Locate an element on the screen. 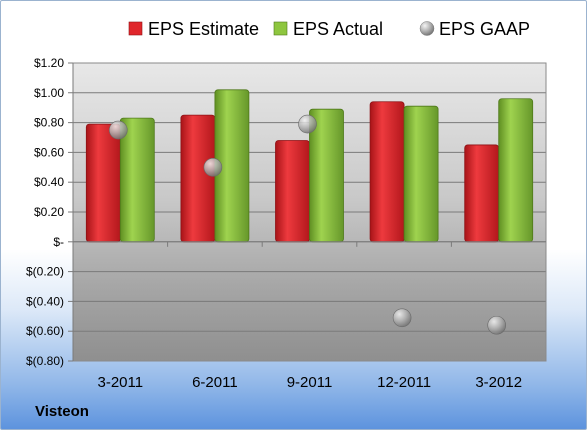  y-tick-label: $1.20 is located at coordinates (49, 63).